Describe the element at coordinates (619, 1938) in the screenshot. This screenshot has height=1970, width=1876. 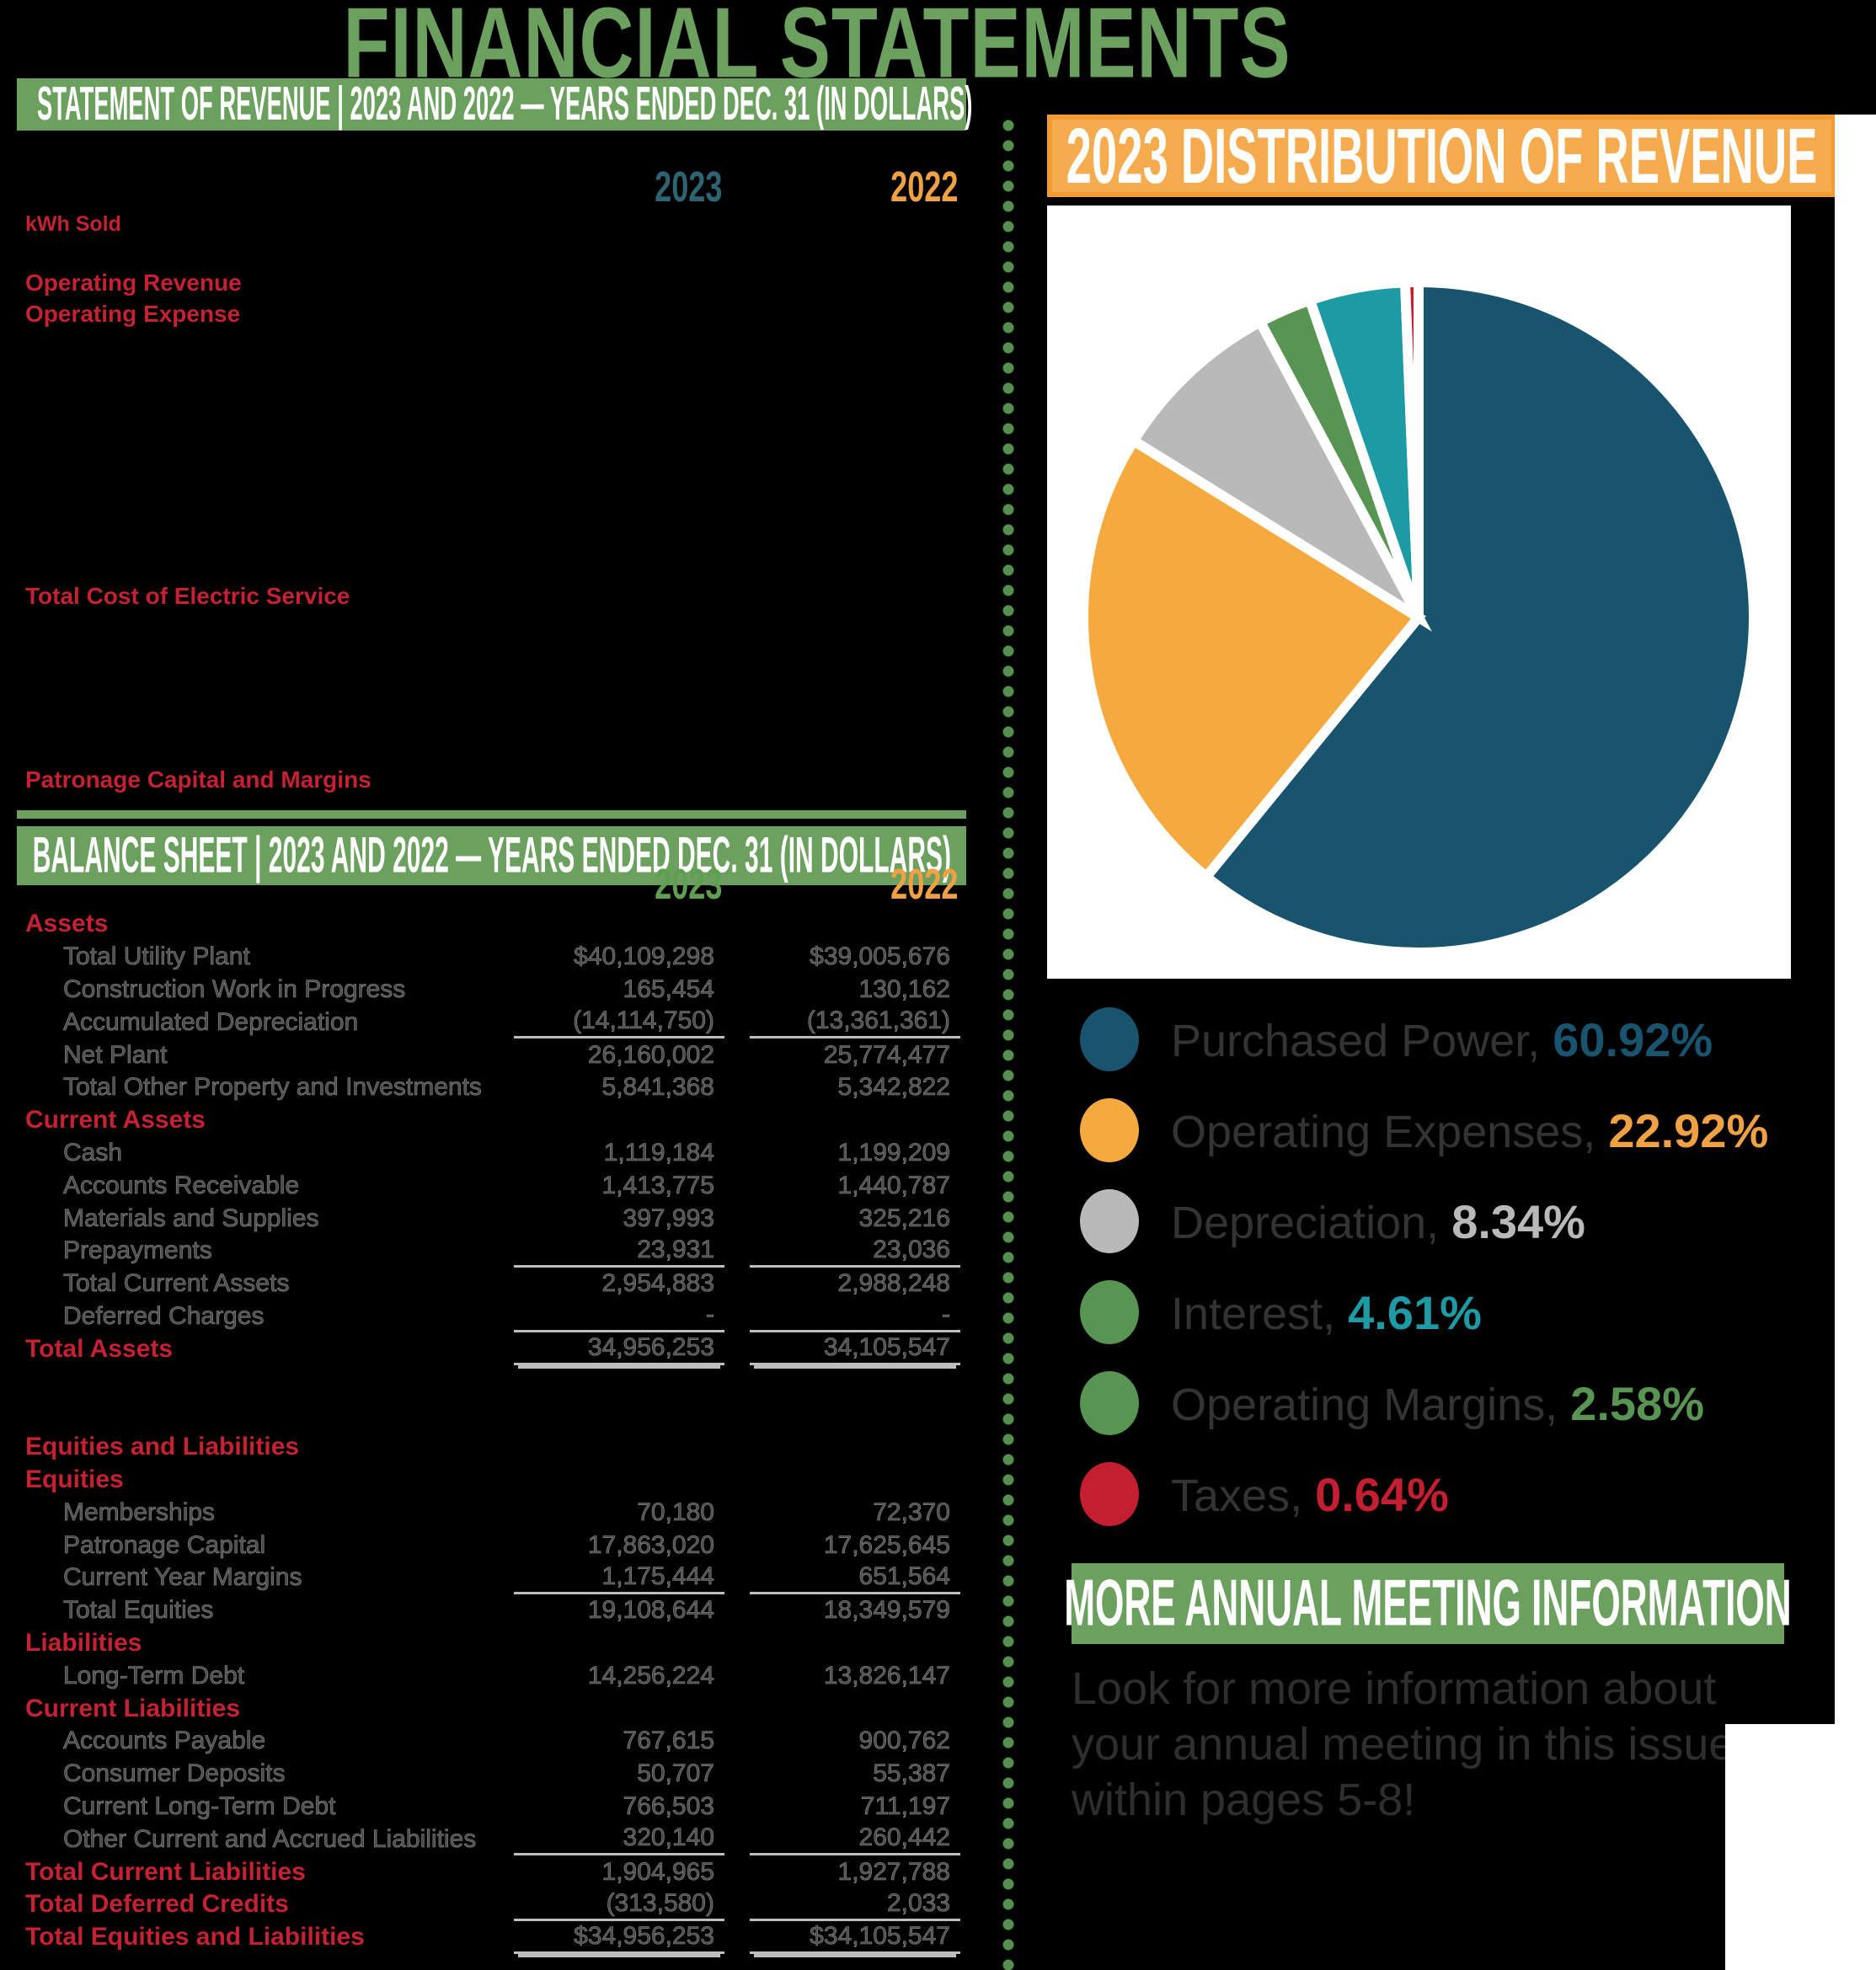
I see `row-value-2023: $34,956,253` at that location.